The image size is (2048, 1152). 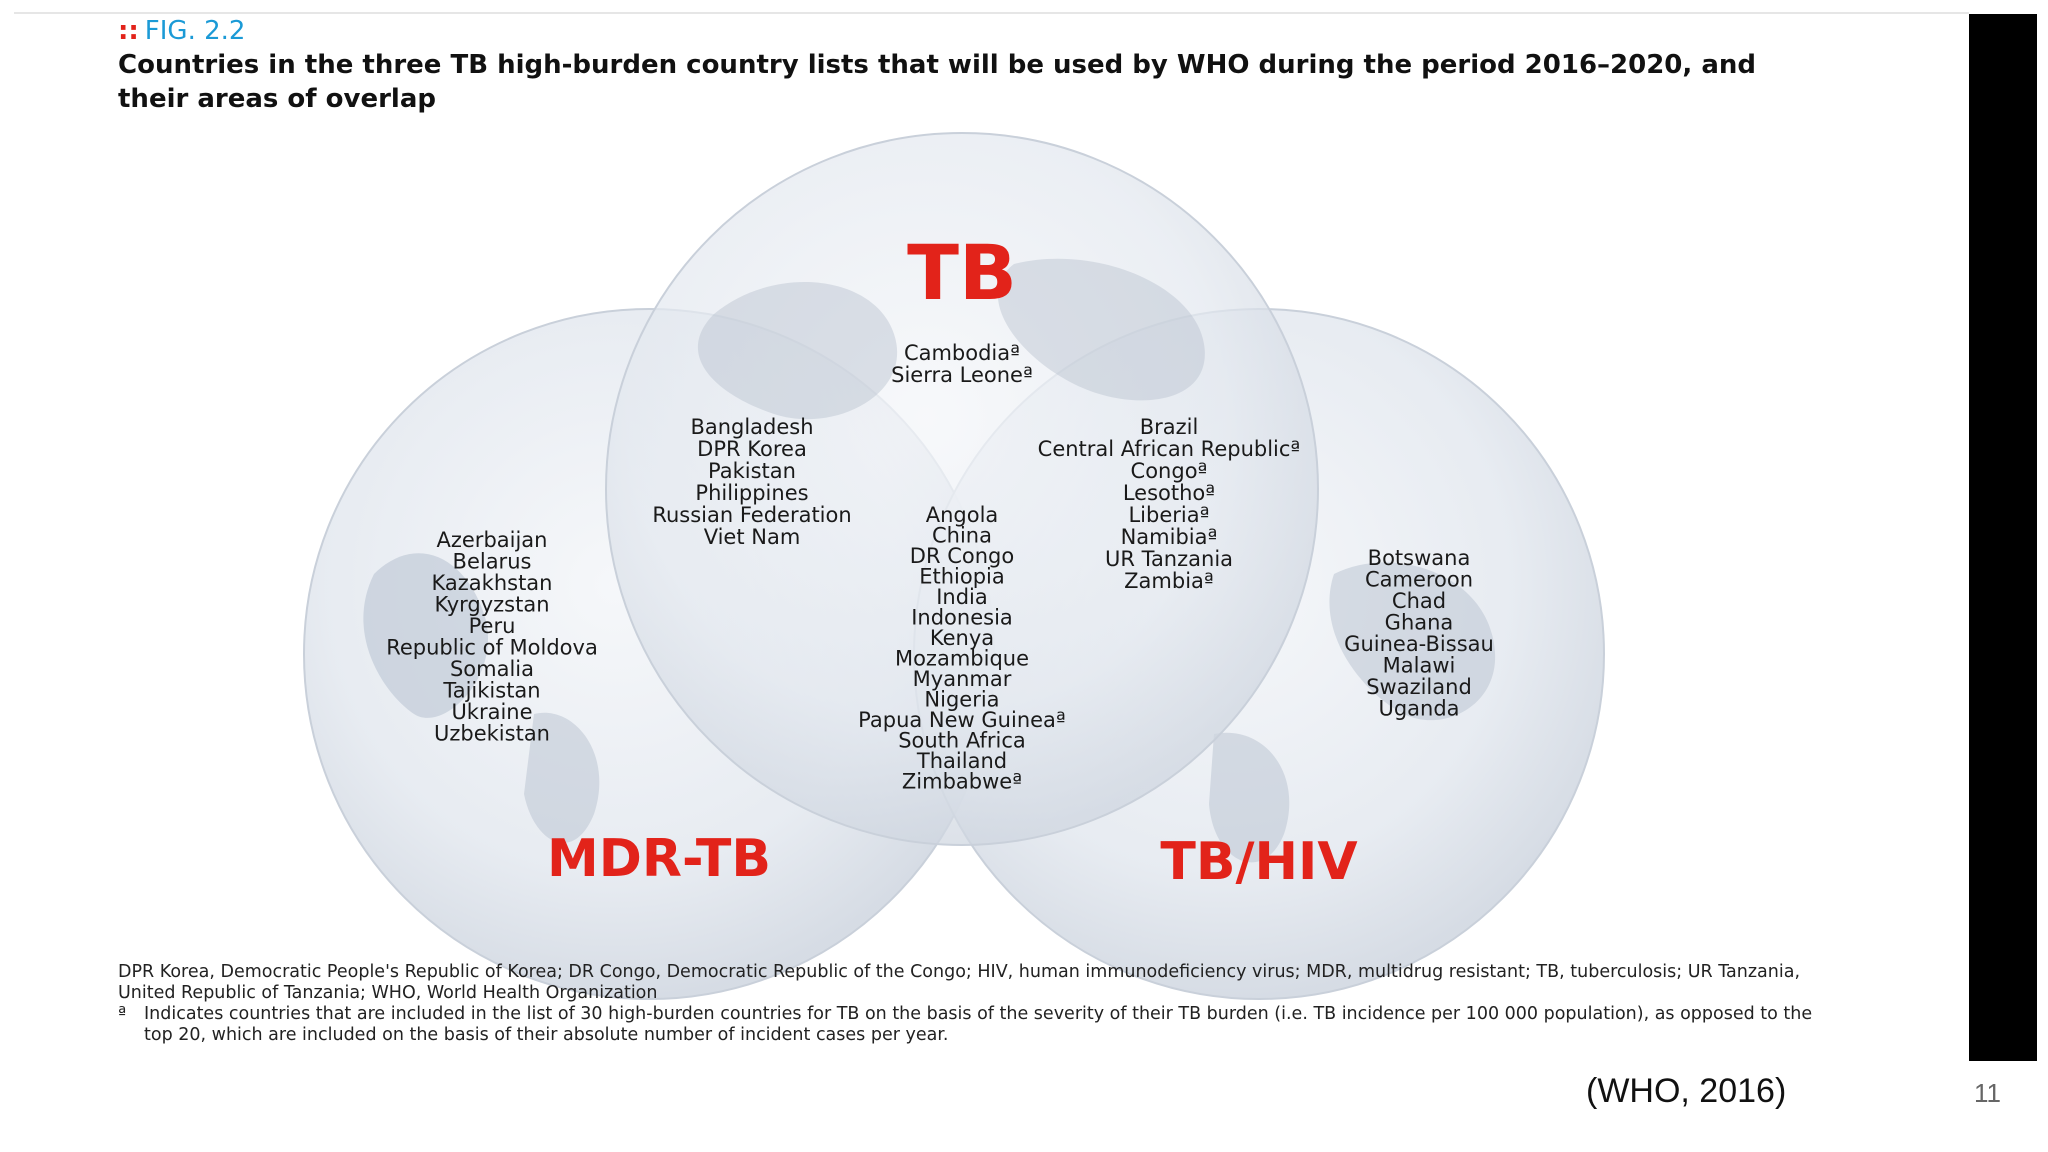 What do you see at coordinates (1169, 559) in the screenshot?
I see `country-label: UR Tanzania` at bounding box center [1169, 559].